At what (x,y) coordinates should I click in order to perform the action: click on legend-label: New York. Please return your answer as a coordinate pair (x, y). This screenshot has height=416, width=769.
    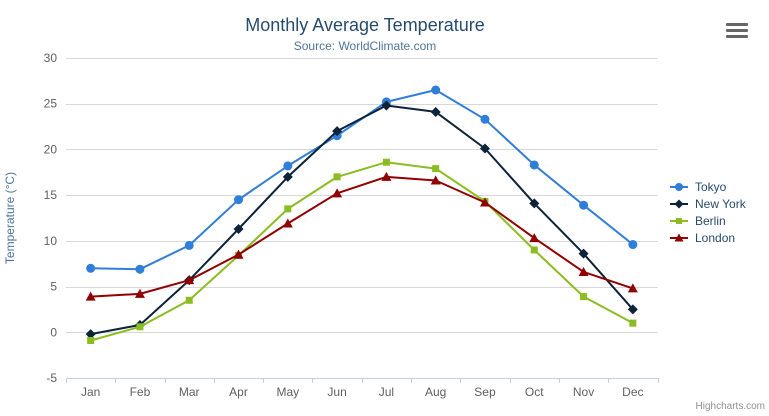
    Looking at the image, I should click on (720, 203).